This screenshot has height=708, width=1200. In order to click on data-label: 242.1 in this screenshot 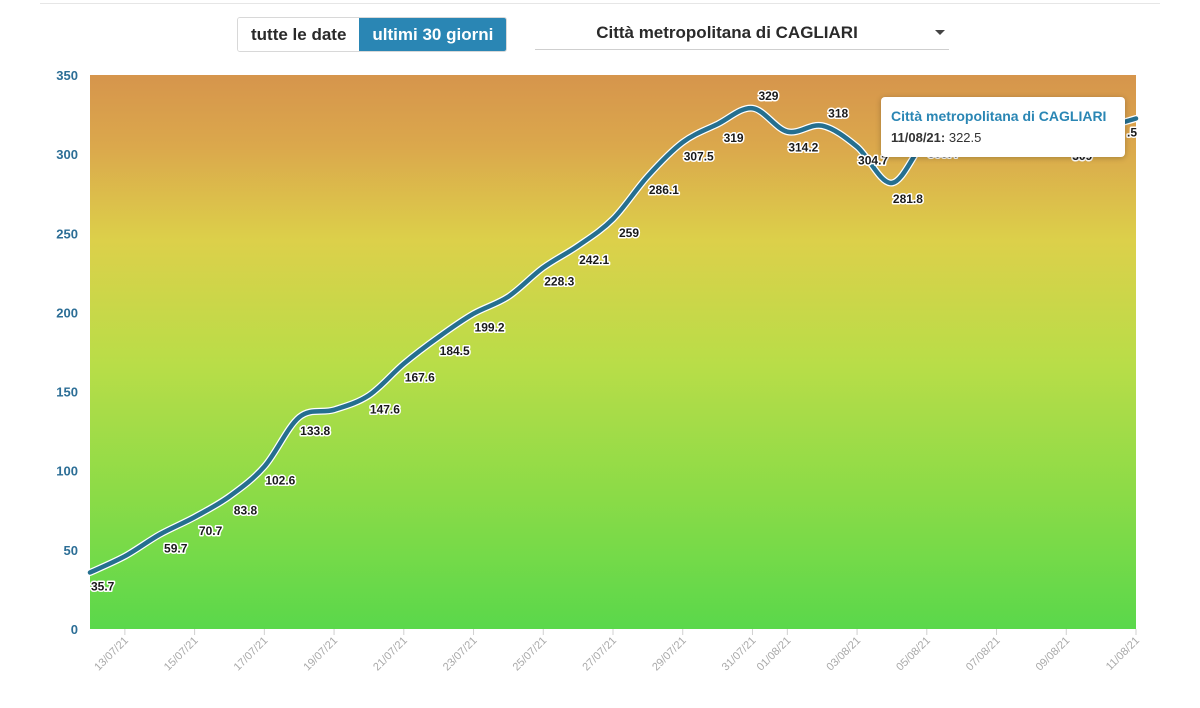, I will do `click(594, 260)`.